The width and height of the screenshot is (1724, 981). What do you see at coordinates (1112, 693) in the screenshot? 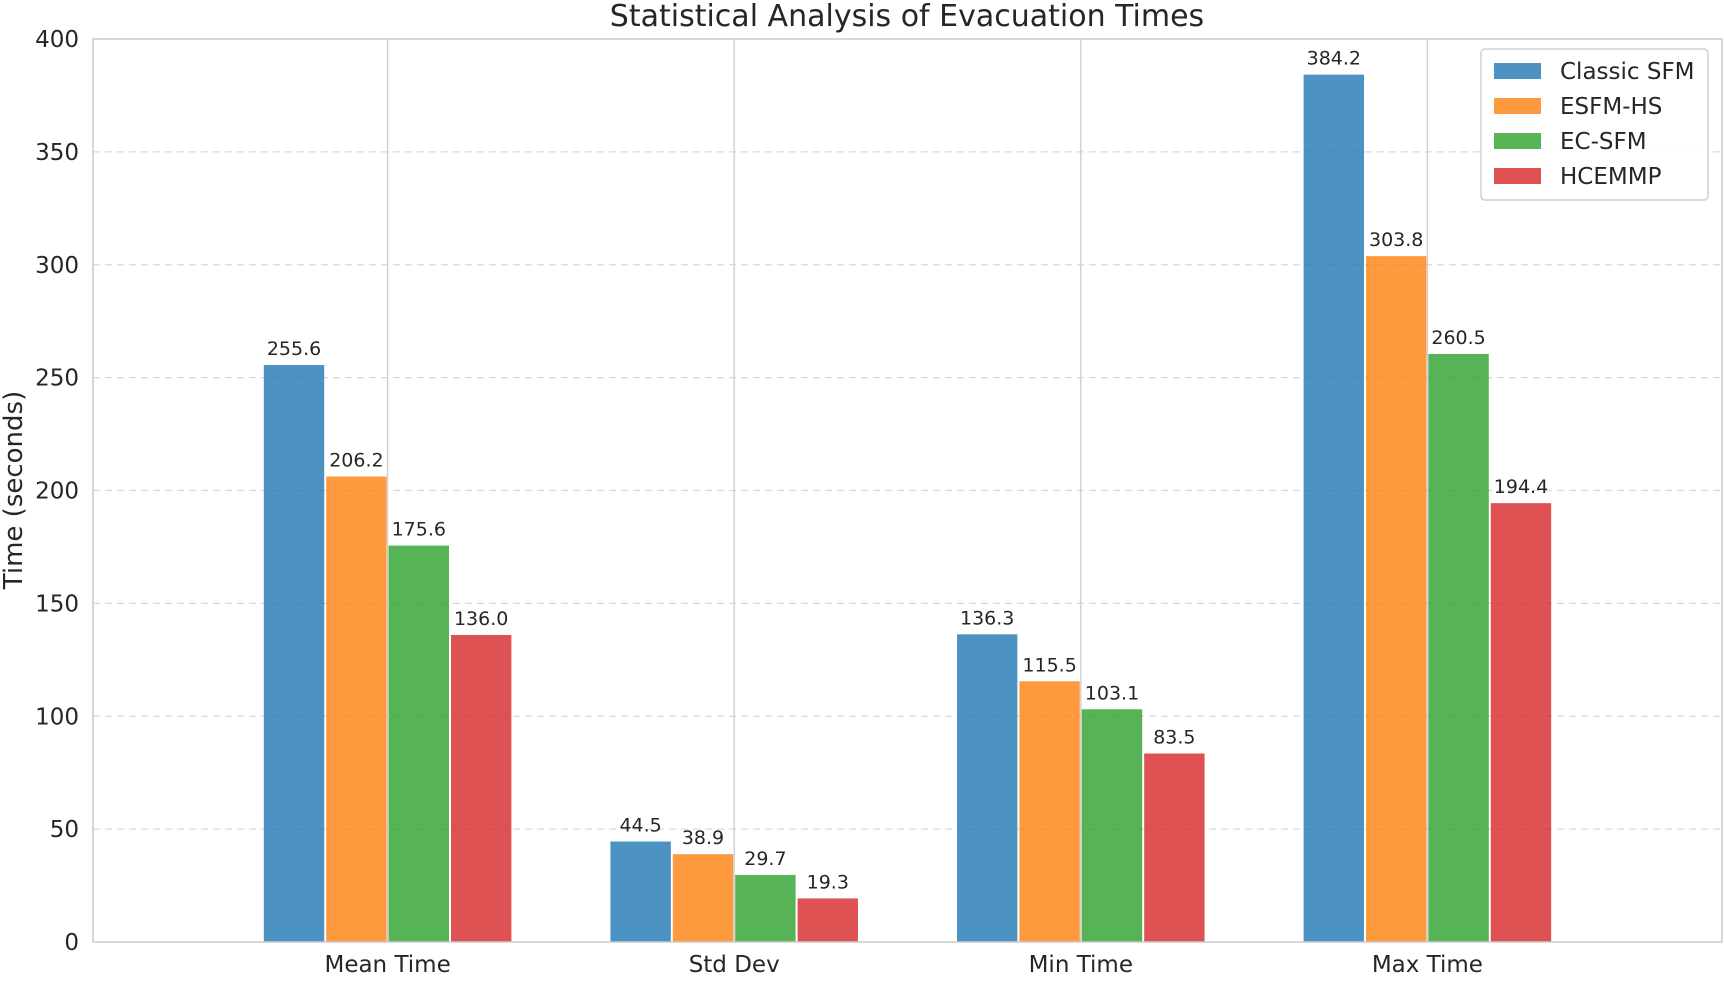
I see `bar-value-label: 103.1` at bounding box center [1112, 693].